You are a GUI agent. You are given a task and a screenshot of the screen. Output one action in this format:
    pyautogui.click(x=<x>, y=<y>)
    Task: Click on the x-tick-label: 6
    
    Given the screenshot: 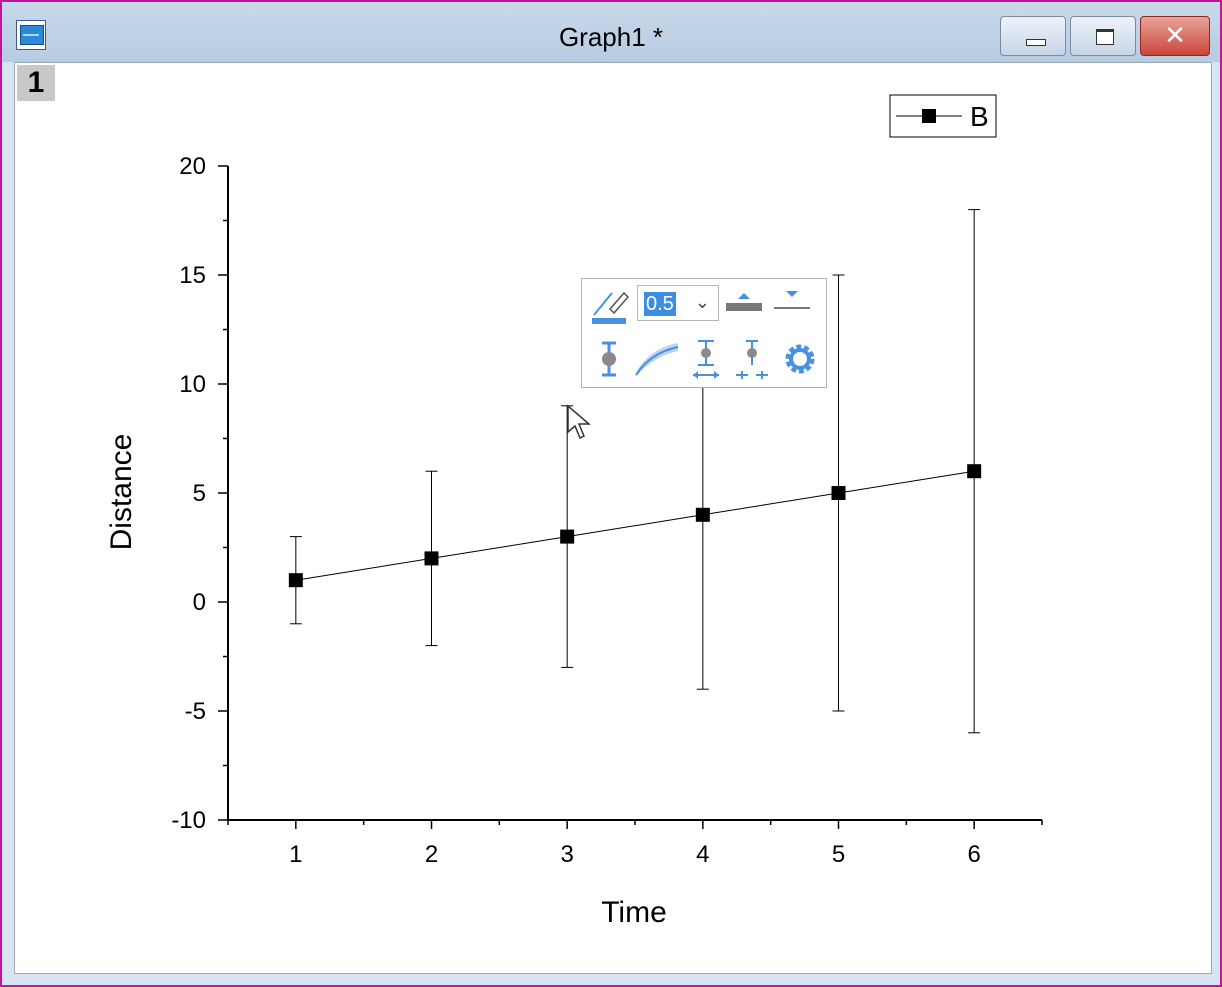 What is the action you would take?
    pyautogui.click(x=973, y=854)
    